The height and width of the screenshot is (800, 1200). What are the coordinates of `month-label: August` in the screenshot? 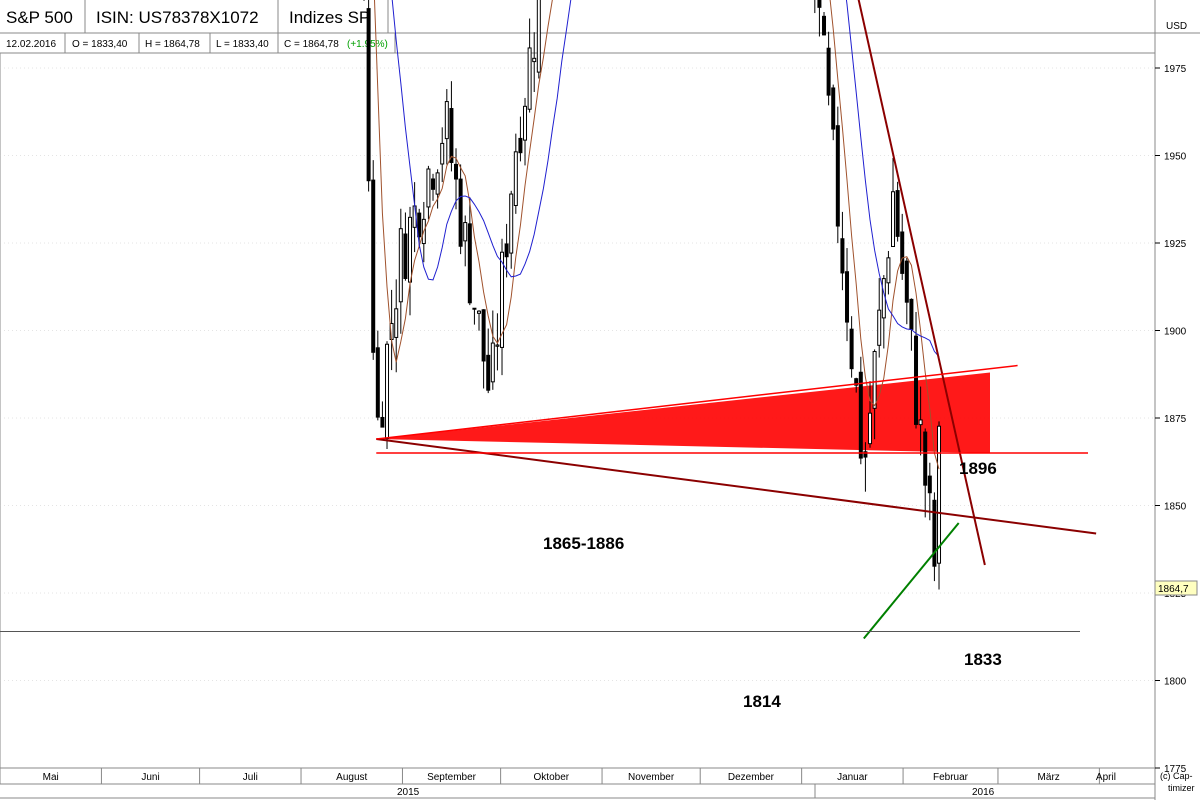 It's located at (351, 777).